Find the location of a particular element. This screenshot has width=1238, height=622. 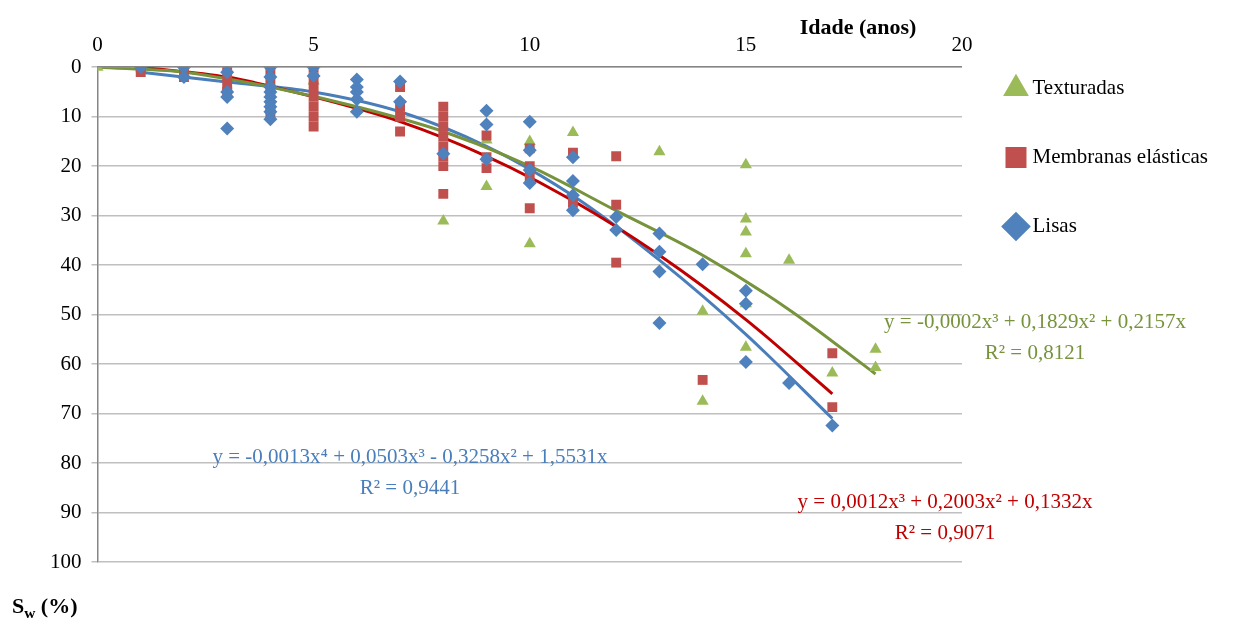

y-tick-label: 40 is located at coordinates (71, 263).